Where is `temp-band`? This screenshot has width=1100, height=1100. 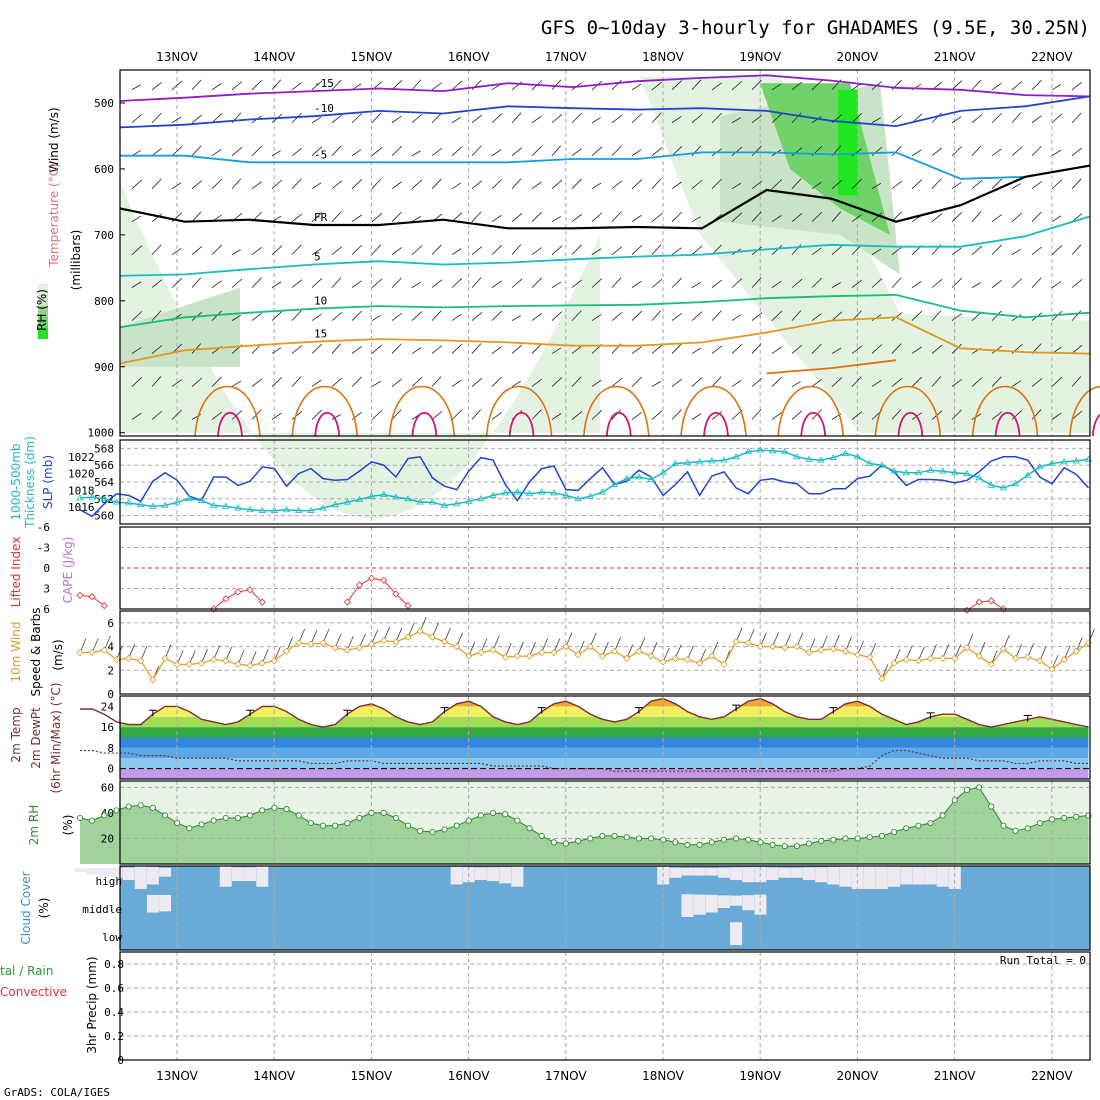 temp-band is located at coordinates (604, 702).